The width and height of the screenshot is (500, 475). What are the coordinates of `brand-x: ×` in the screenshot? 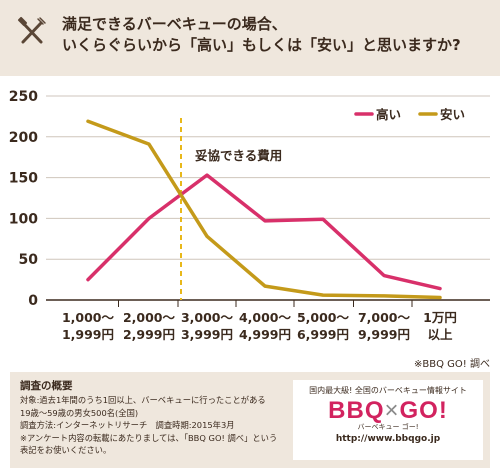 It's located at (392, 410).